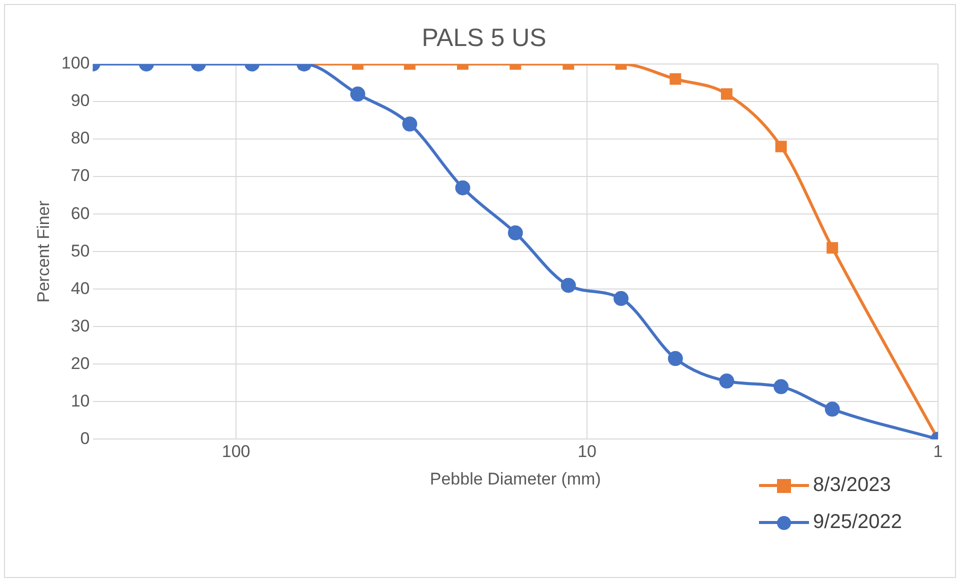 The image size is (962, 584). I want to click on y-axis-title: Percent Finer, so click(43, 251).